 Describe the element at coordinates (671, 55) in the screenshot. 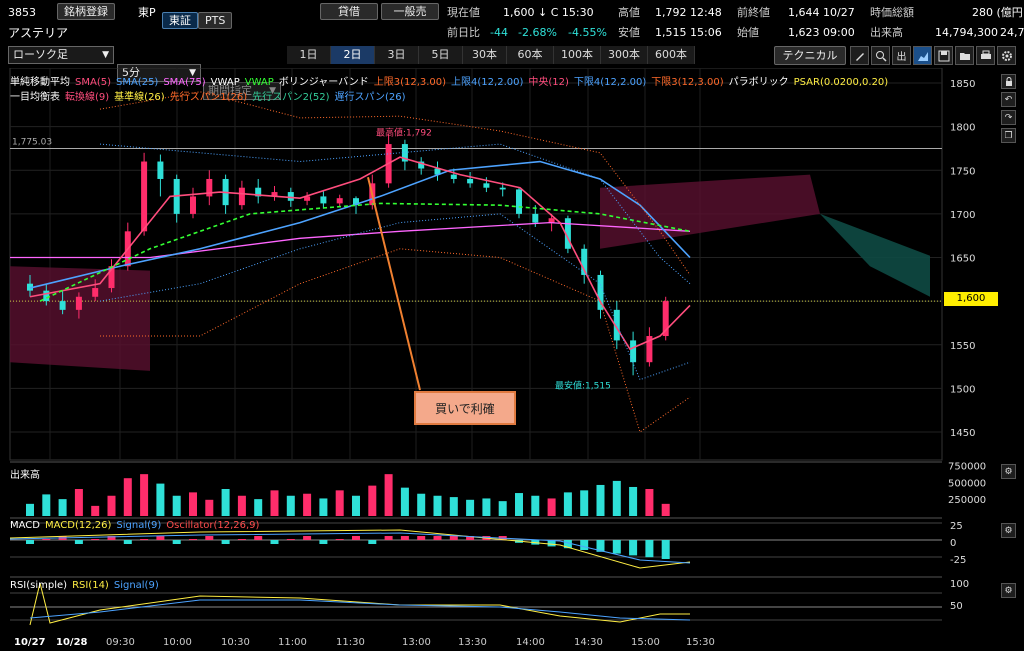

I see `timeframe-8: 600本` at that location.